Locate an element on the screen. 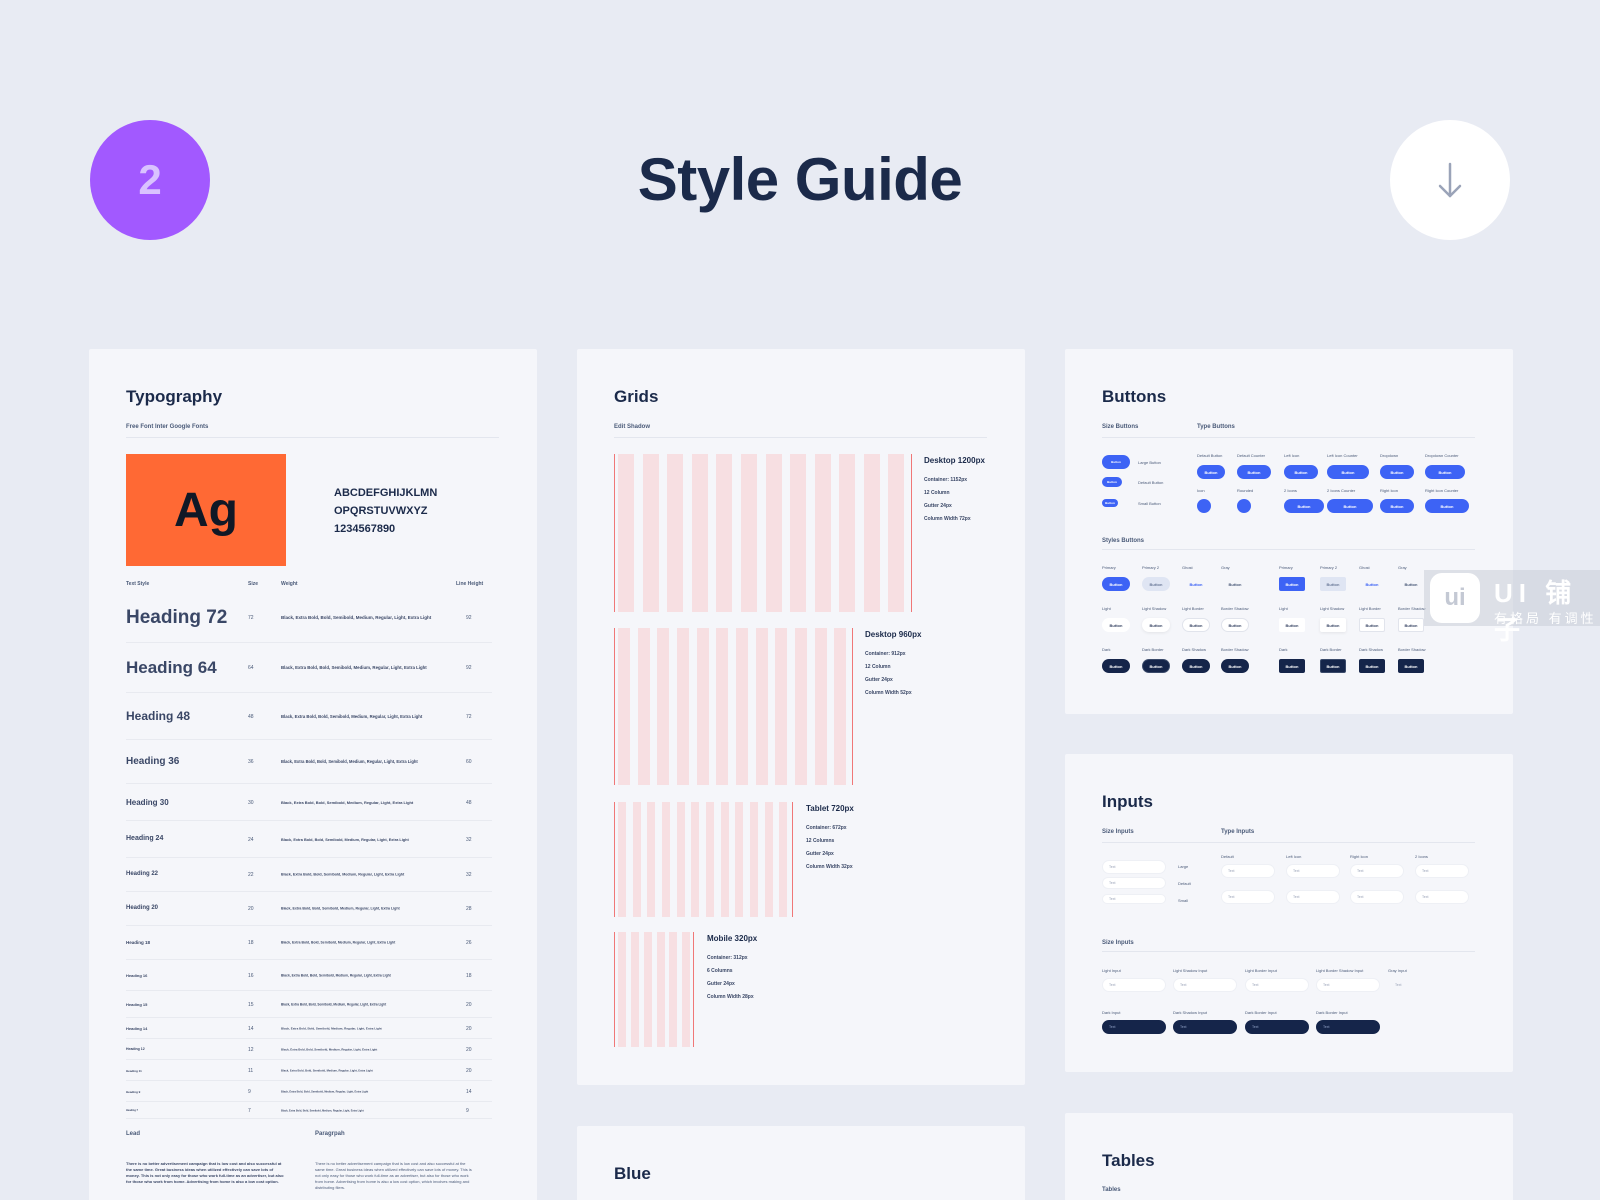  type-button-label: Left Icon is located at coordinates (1292, 455).